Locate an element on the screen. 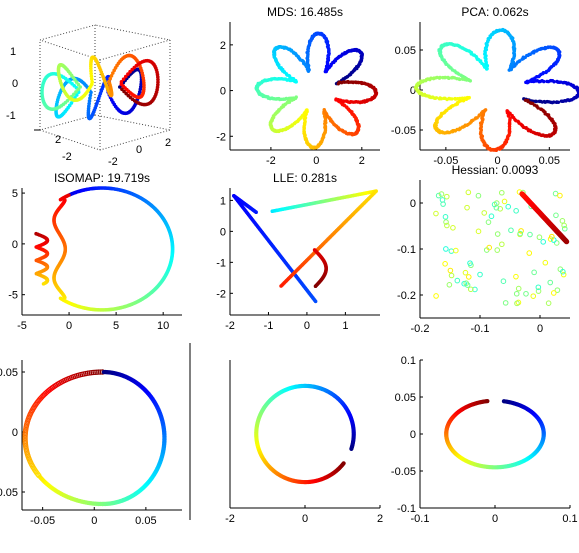 This screenshot has width=579, height=553. x-tick-label: 10 is located at coordinates (163, 326).